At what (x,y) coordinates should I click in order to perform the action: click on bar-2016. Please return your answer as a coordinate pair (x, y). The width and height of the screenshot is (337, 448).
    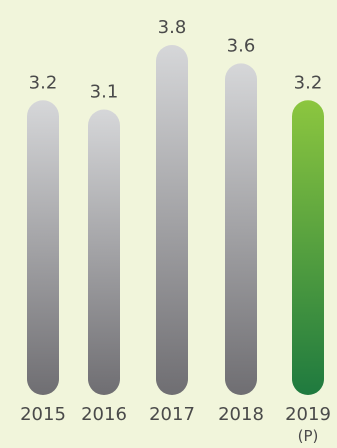
    Looking at the image, I should click on (104, 252).